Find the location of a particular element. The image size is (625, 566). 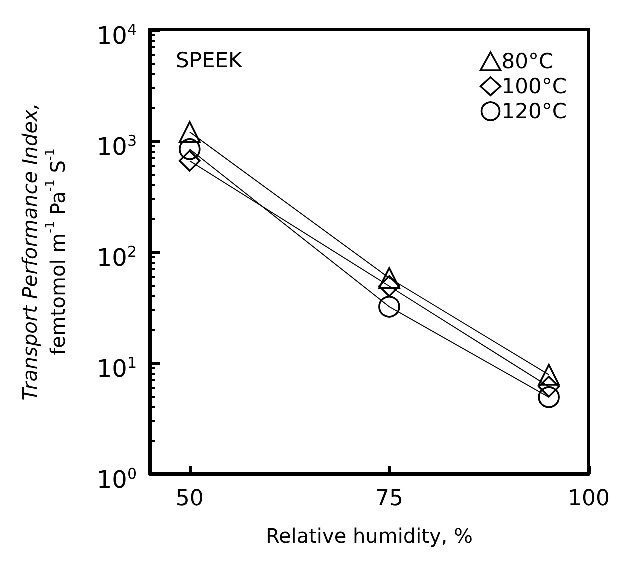

y-tick-label: 10$^{0}$ is located at coordinates (116, 480).